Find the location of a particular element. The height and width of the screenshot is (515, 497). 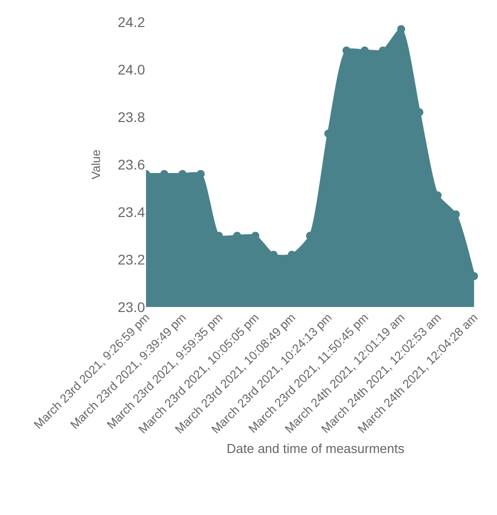

y-tick-label: 24.0 is located at coordinates (132, 69).